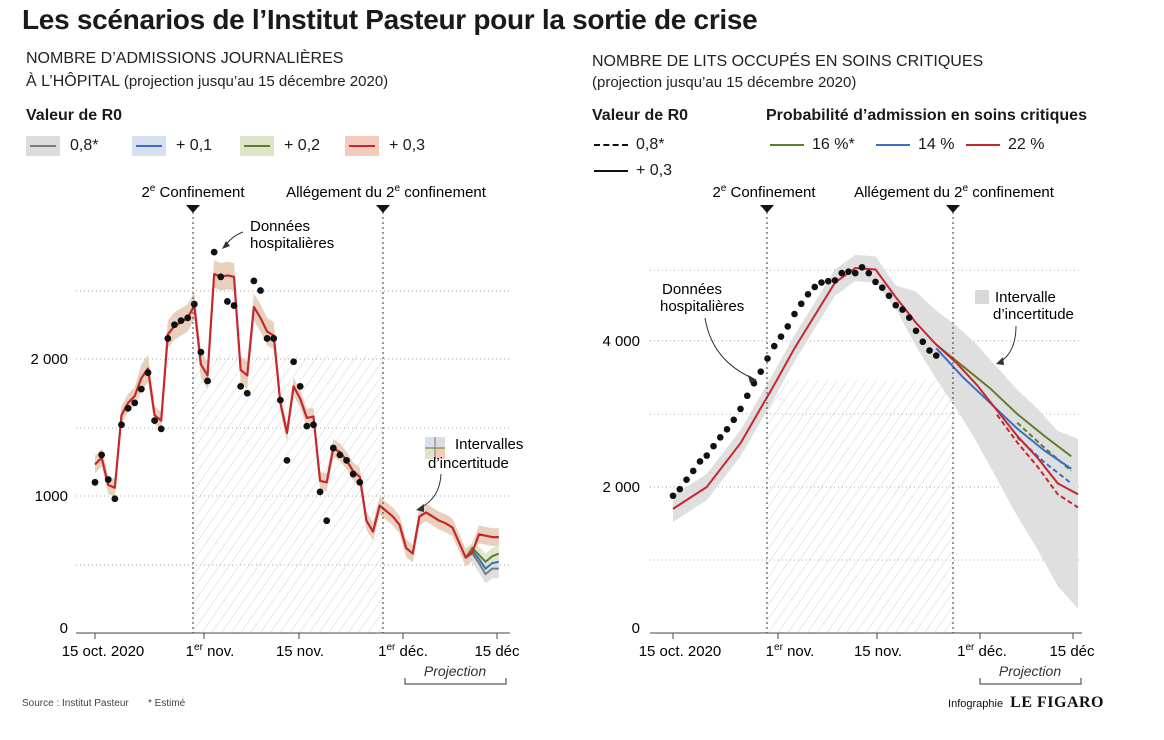 Image resolution: width=1164 pixels, height=740 pixels. I want to click on legend-label: + 0,1, so click(194, 145).